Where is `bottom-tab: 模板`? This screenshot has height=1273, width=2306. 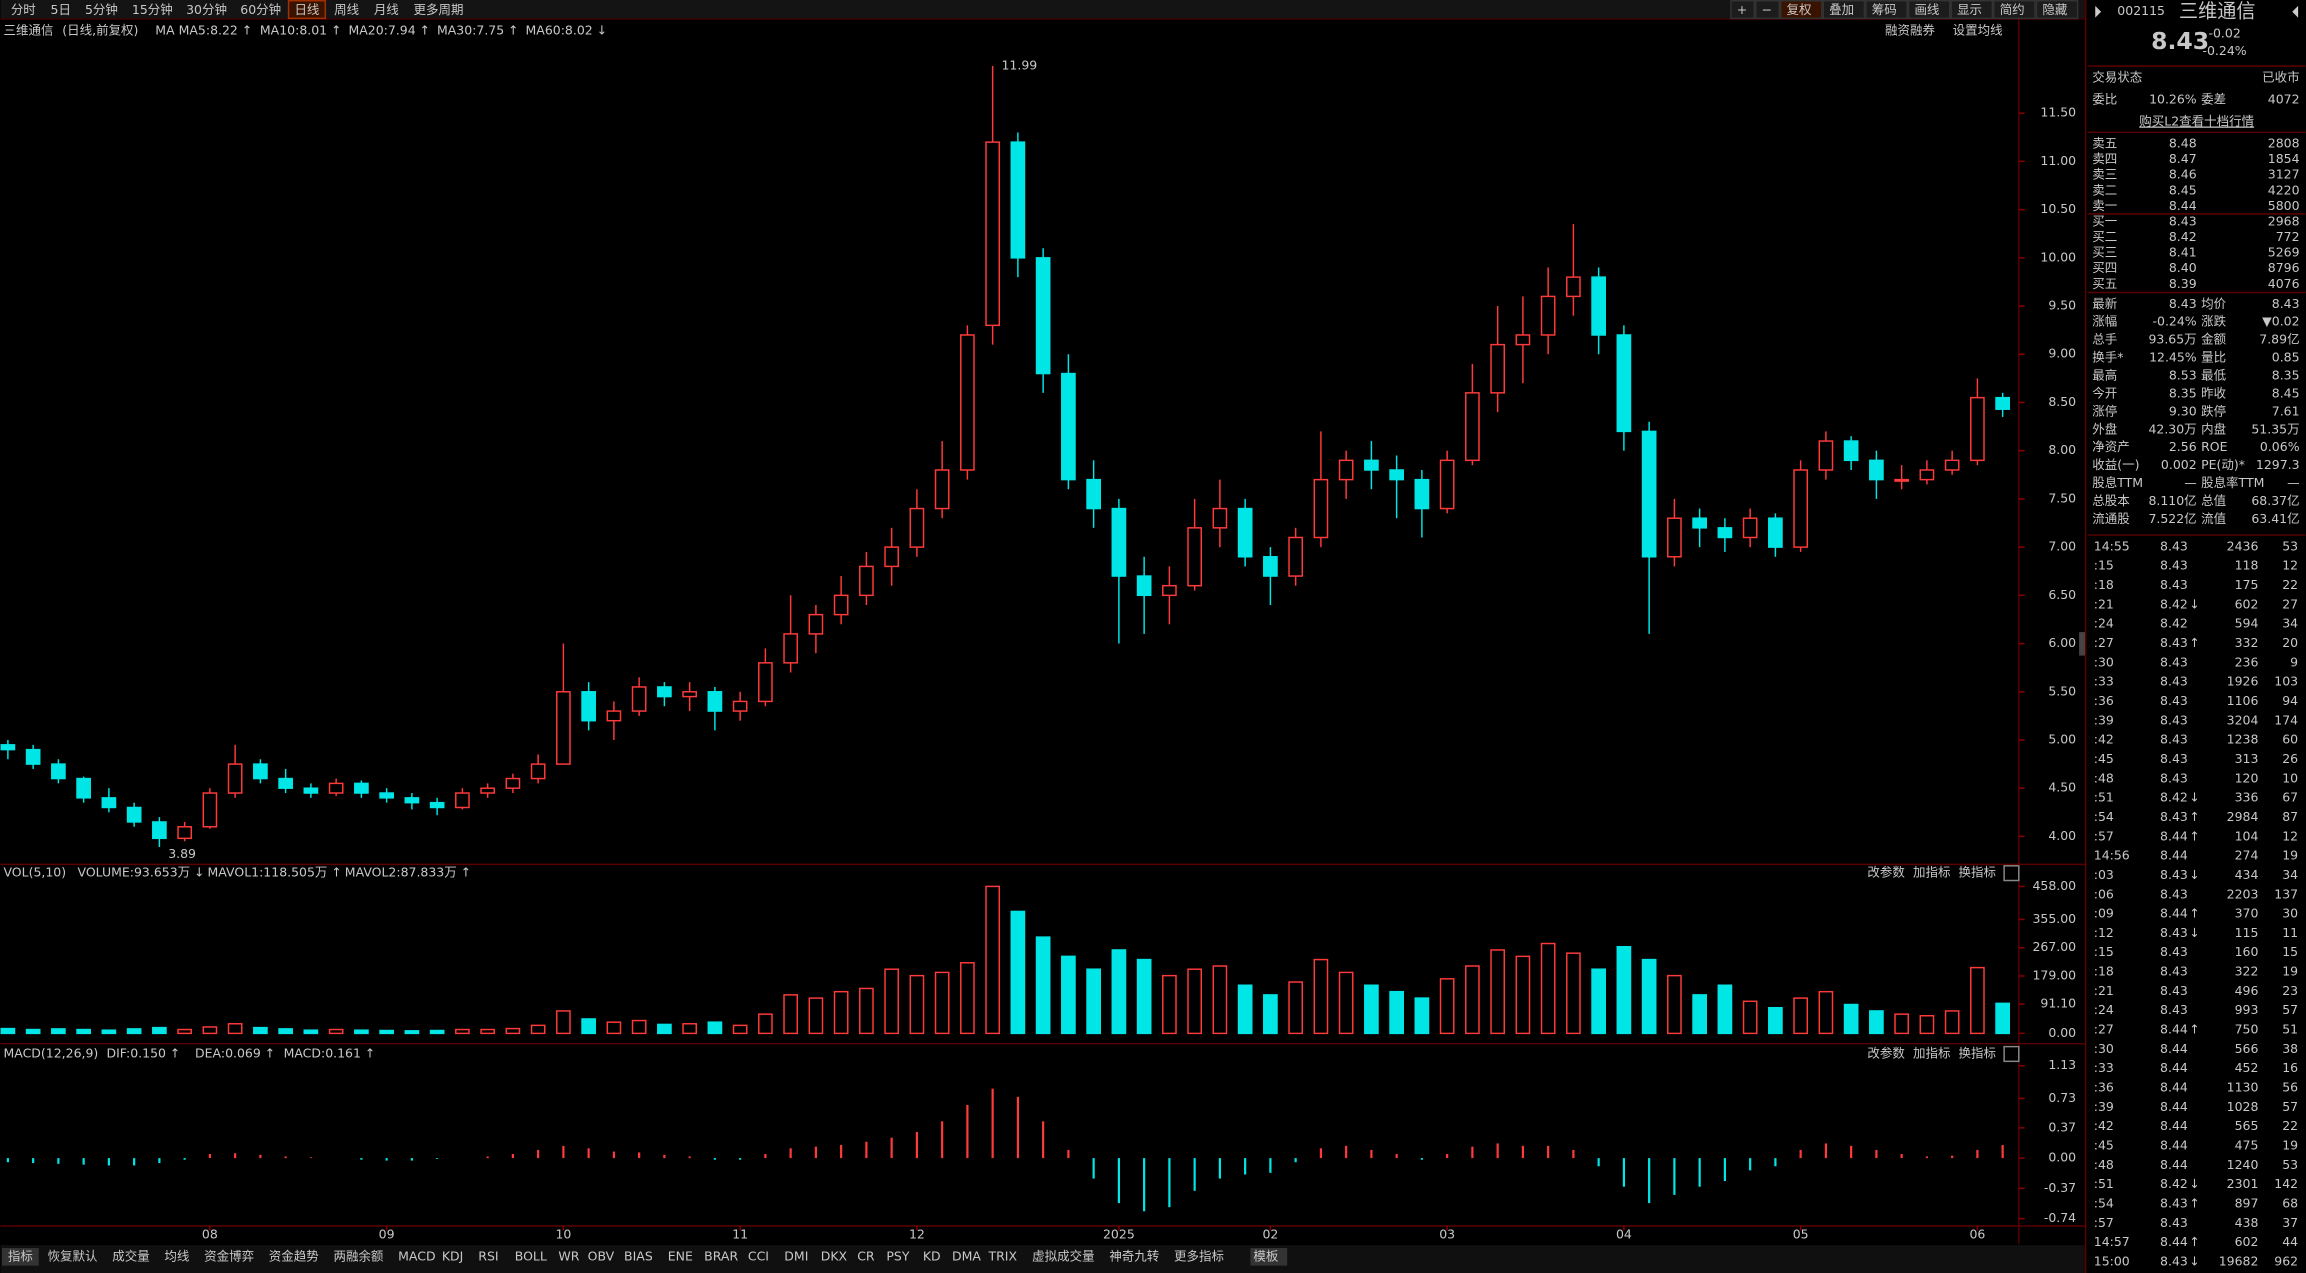 bottom-tab: 模板 is located at coordinates (1265, 1255).